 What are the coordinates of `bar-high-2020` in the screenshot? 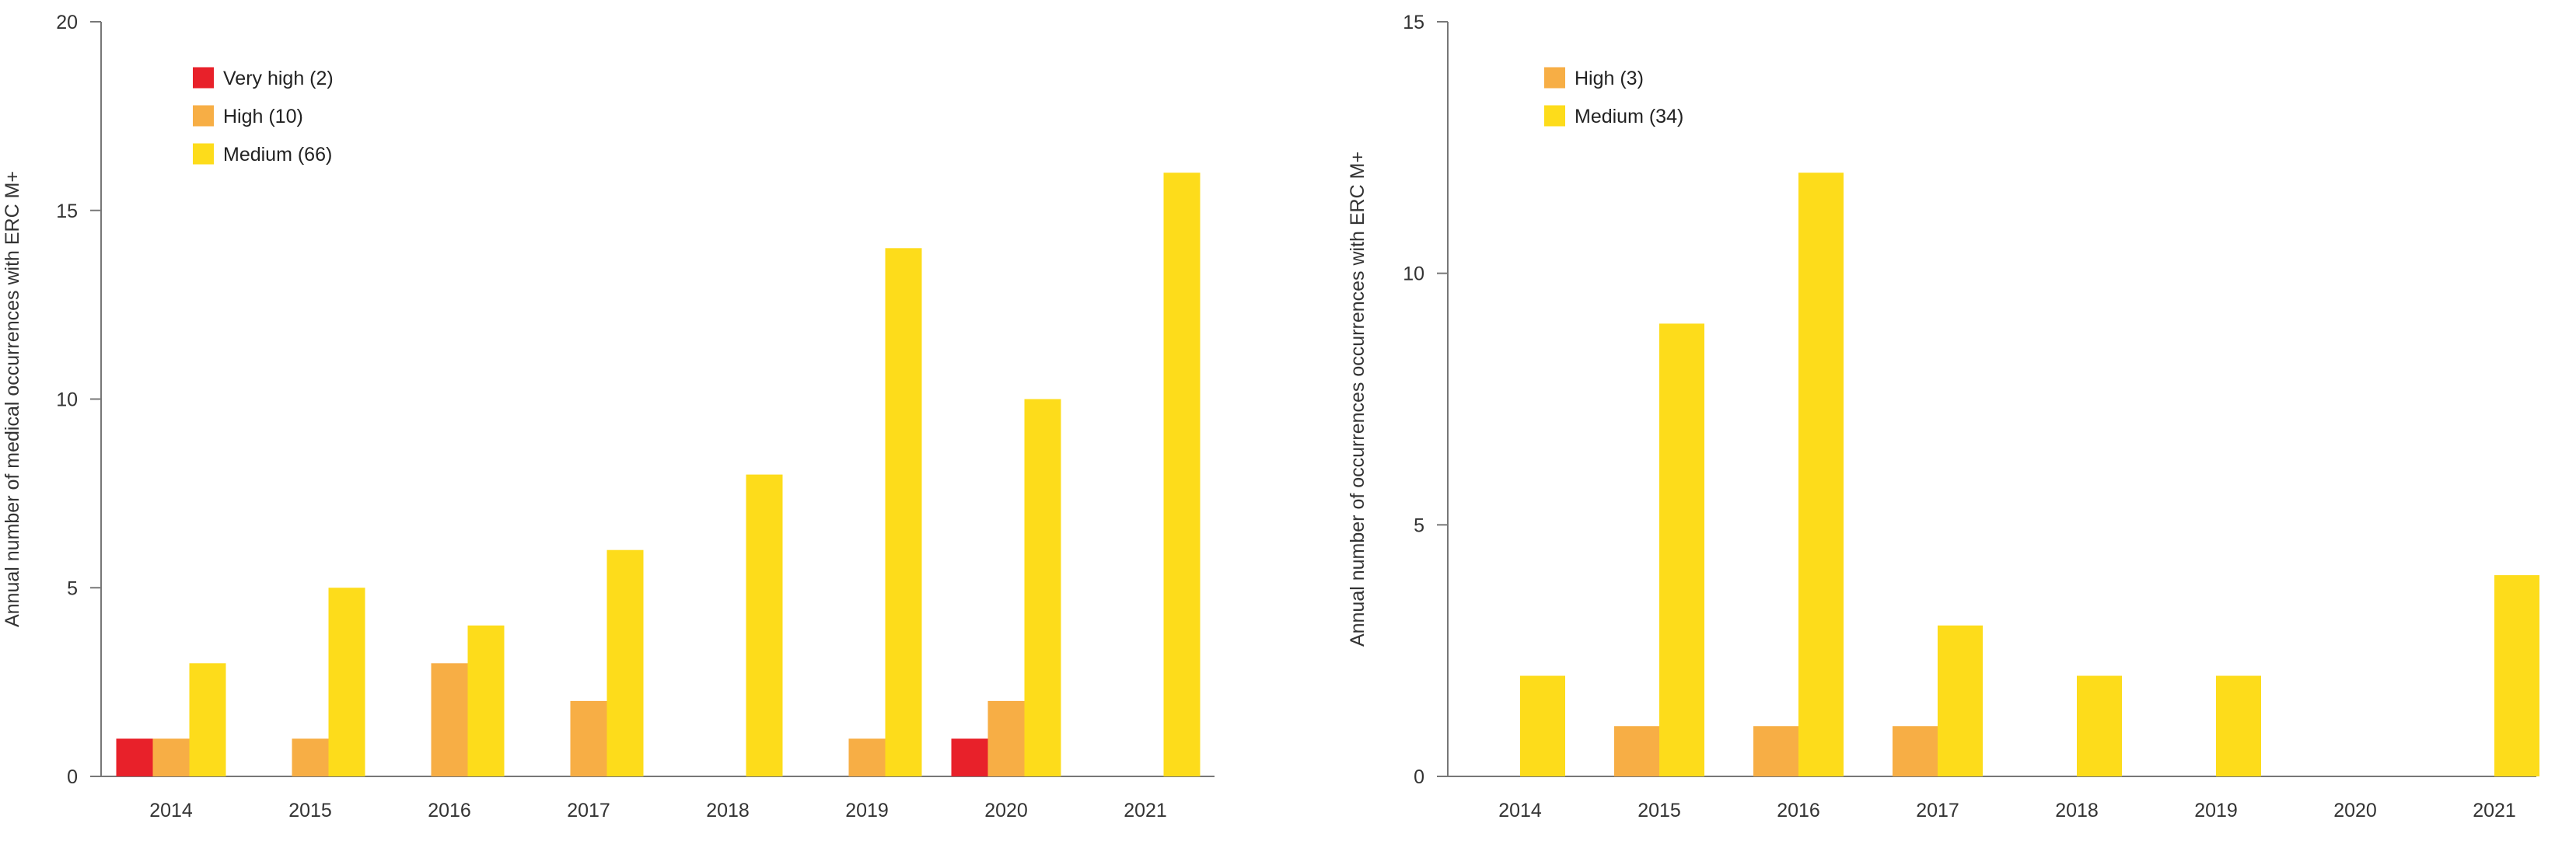 It's located at (1006, 738).